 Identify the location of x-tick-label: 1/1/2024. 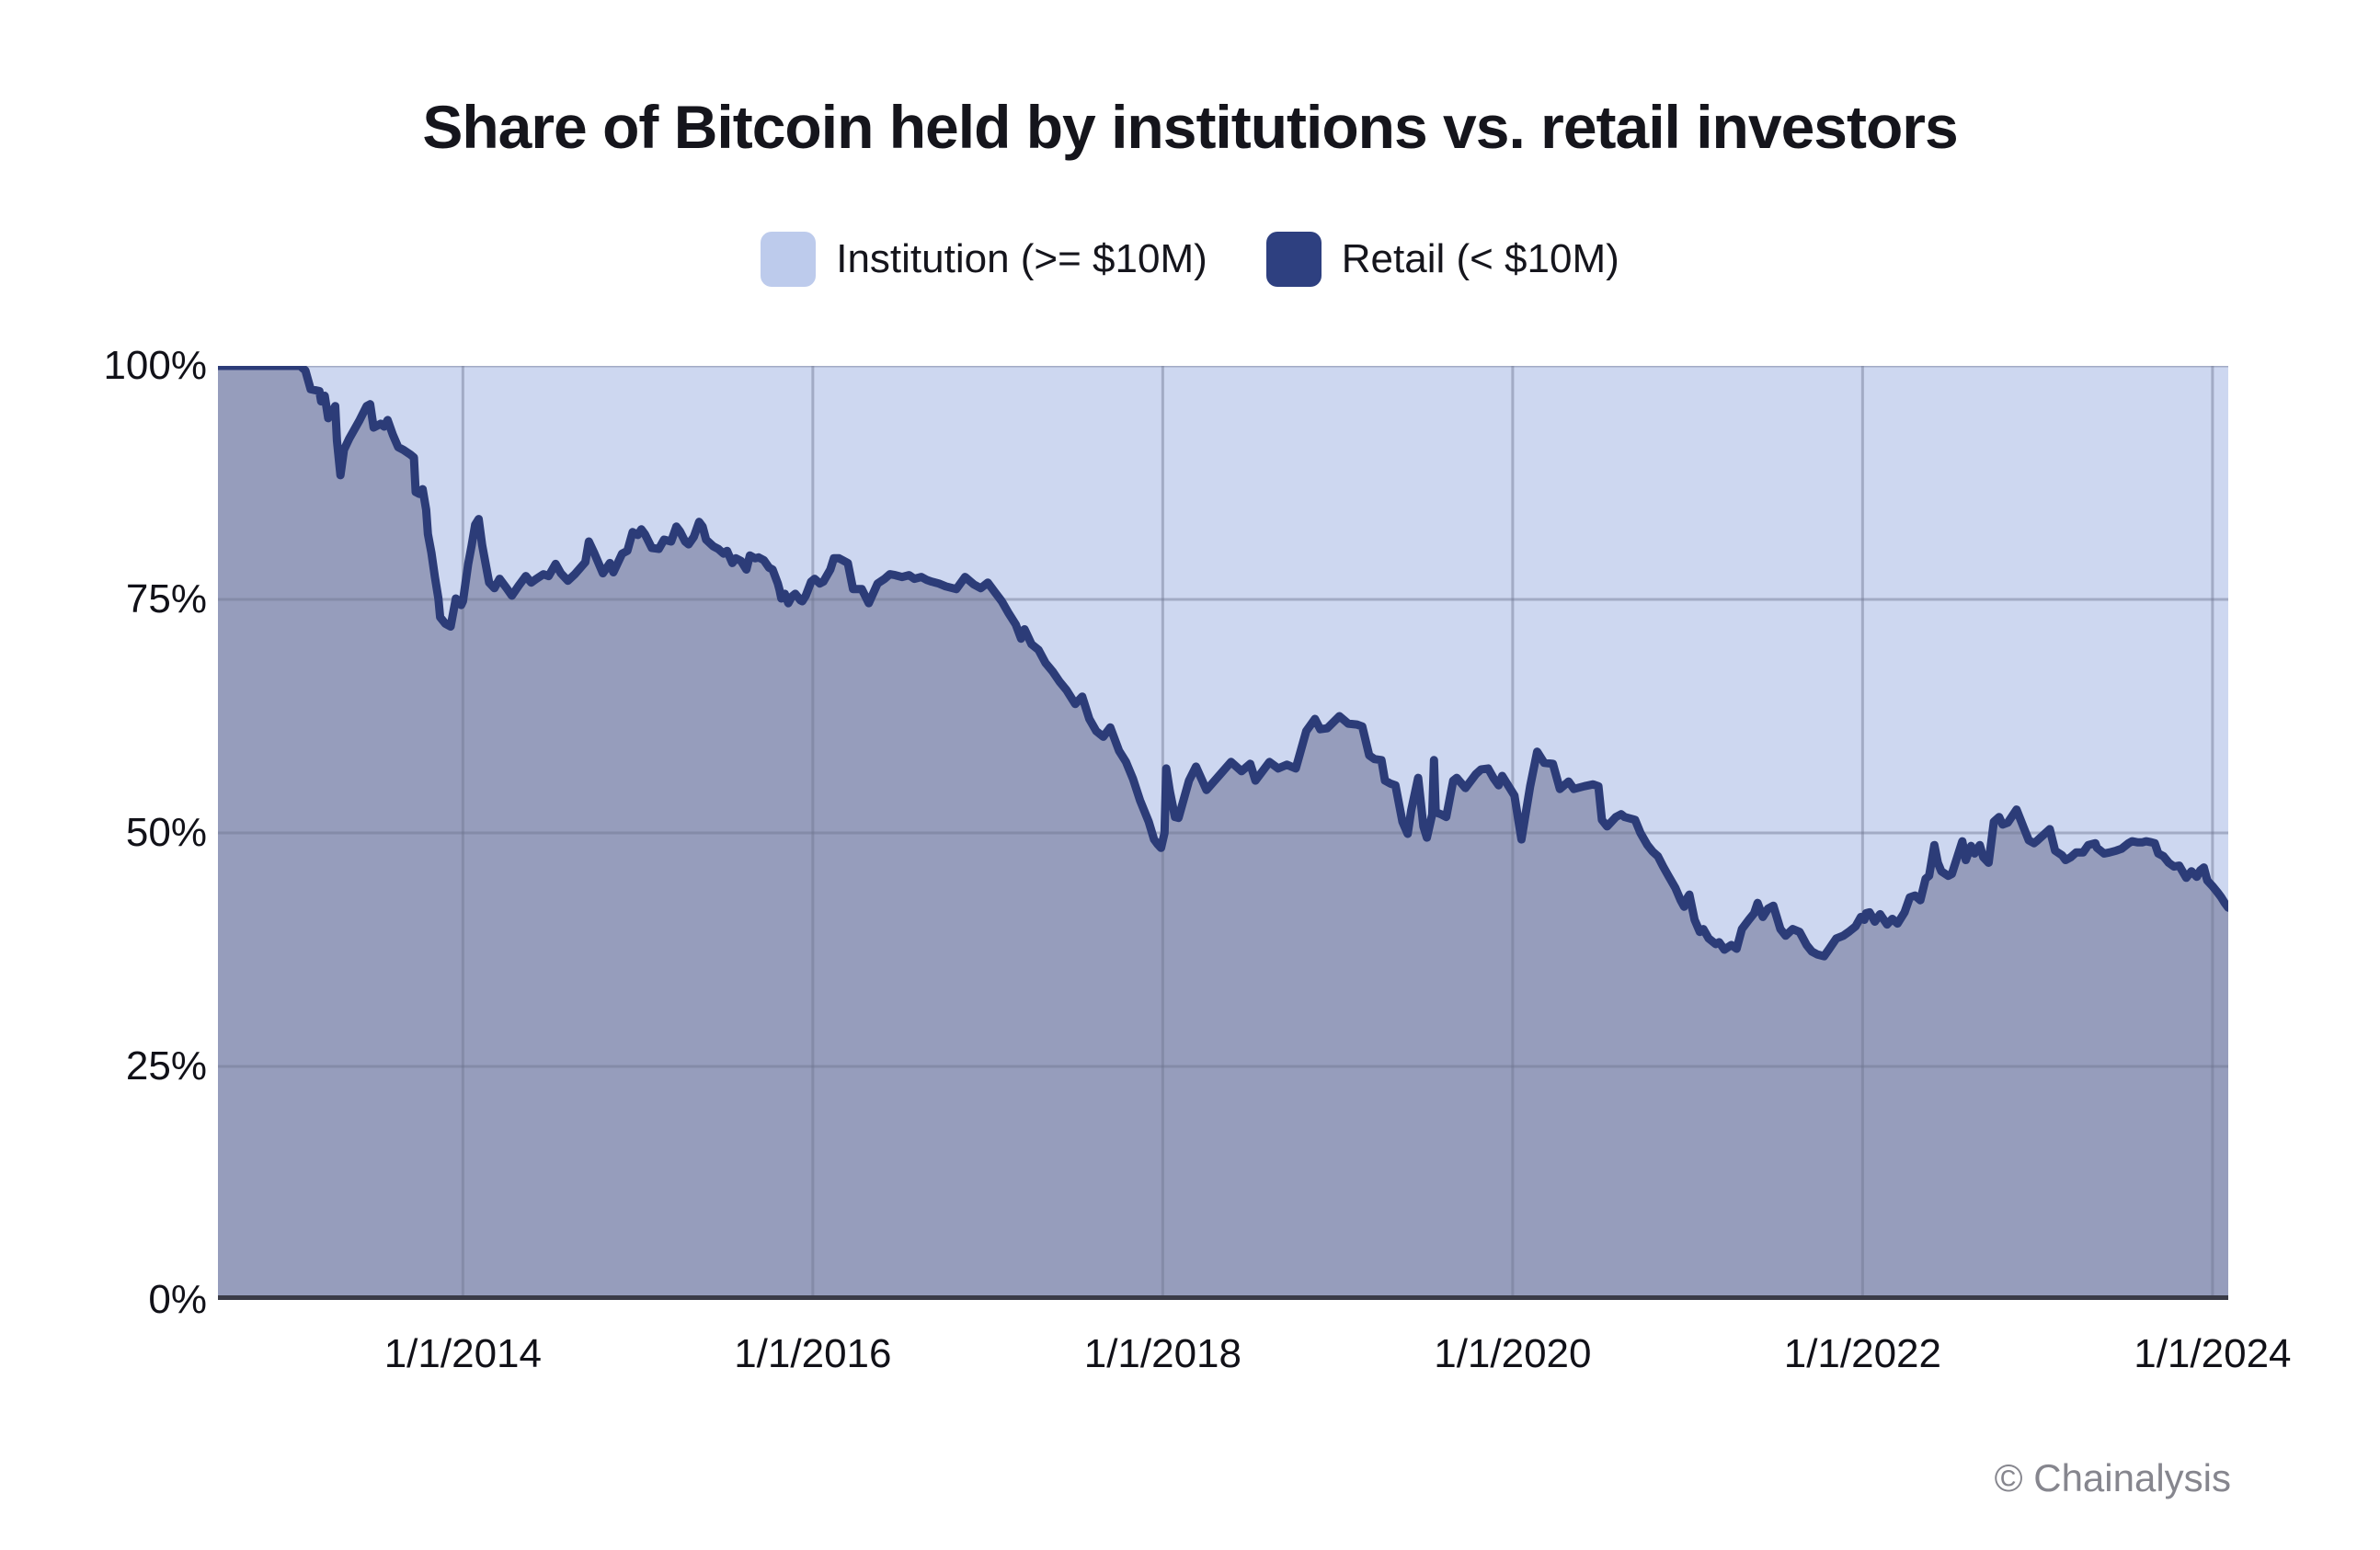
(2213, 1353).